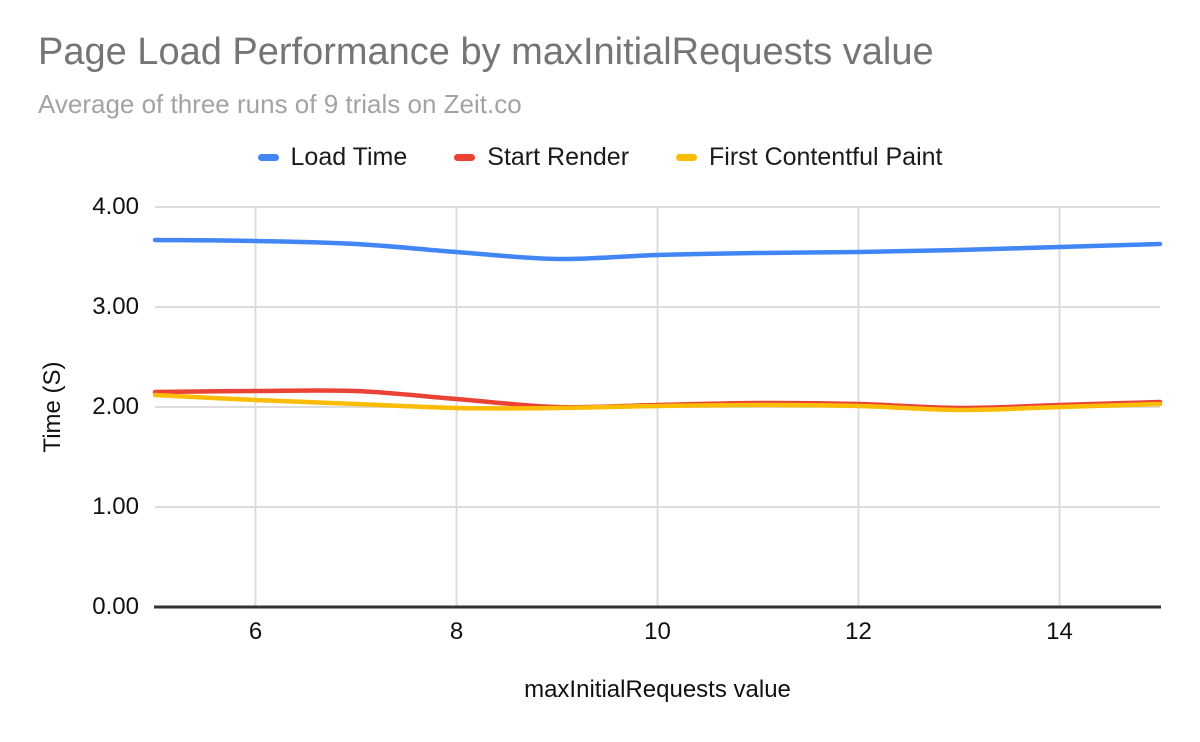  I want to click on x-tick-label: 8, so click(456, 631).